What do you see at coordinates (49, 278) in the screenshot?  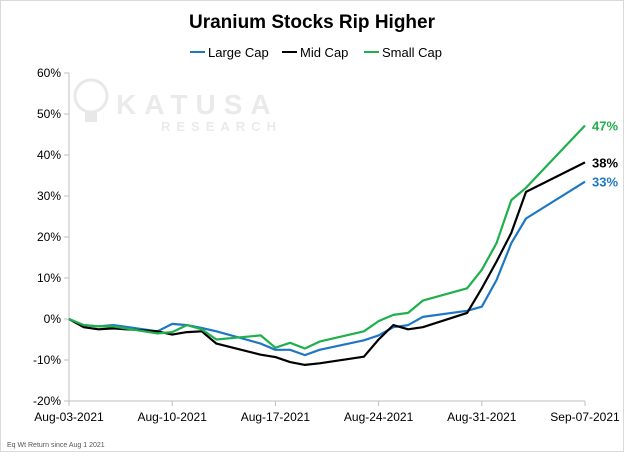 I see `y-tick-label: 10%` at bounding box center [49, 278].